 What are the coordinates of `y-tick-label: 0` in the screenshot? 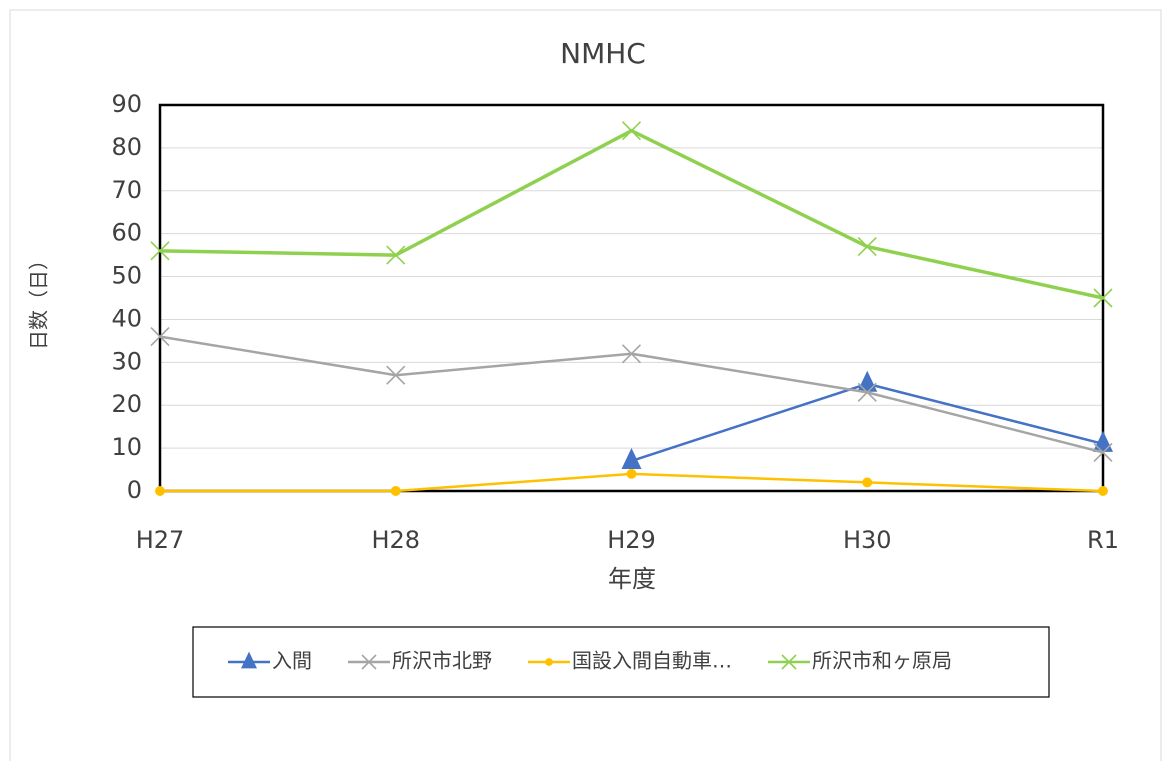 It's located at (134, 490).